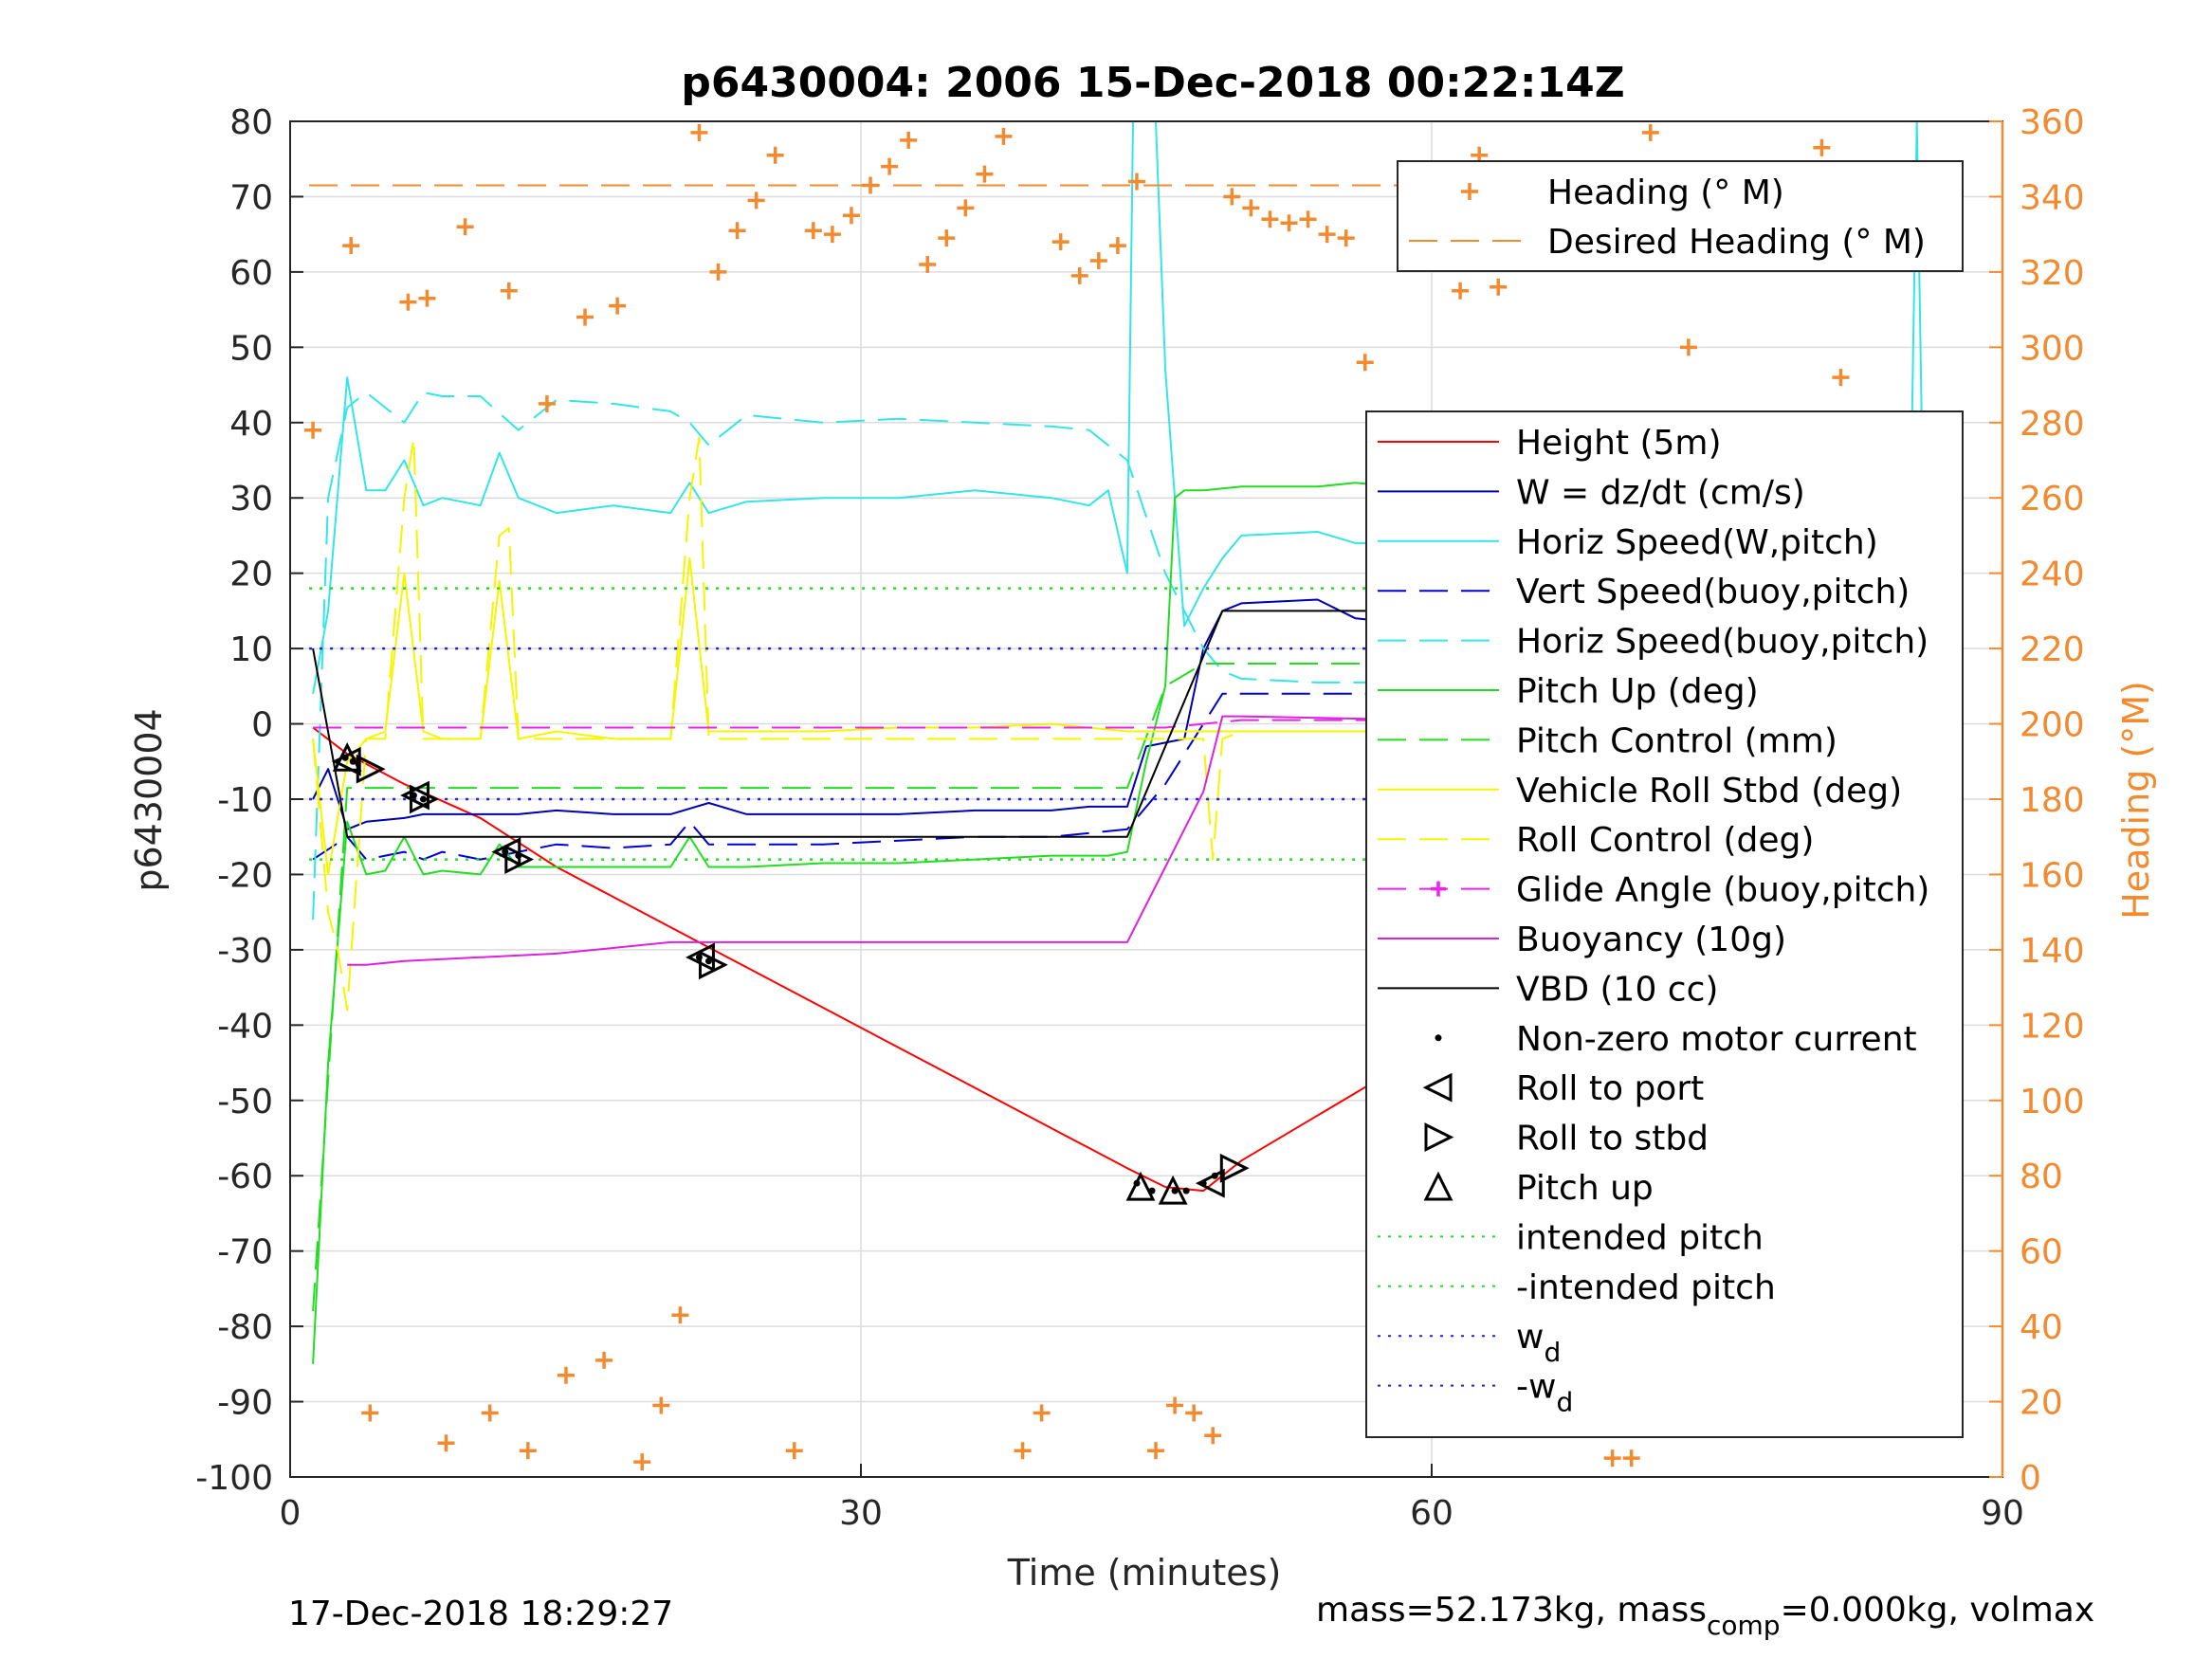 The height and width of the screenshot is (1659, 2212). What do you see at coordinates (1722, 890) in the screenshot?
I see `legend-main-entry-9-label: Glide Angle (buoy,pitch)` at bounding box center [1722, 890].